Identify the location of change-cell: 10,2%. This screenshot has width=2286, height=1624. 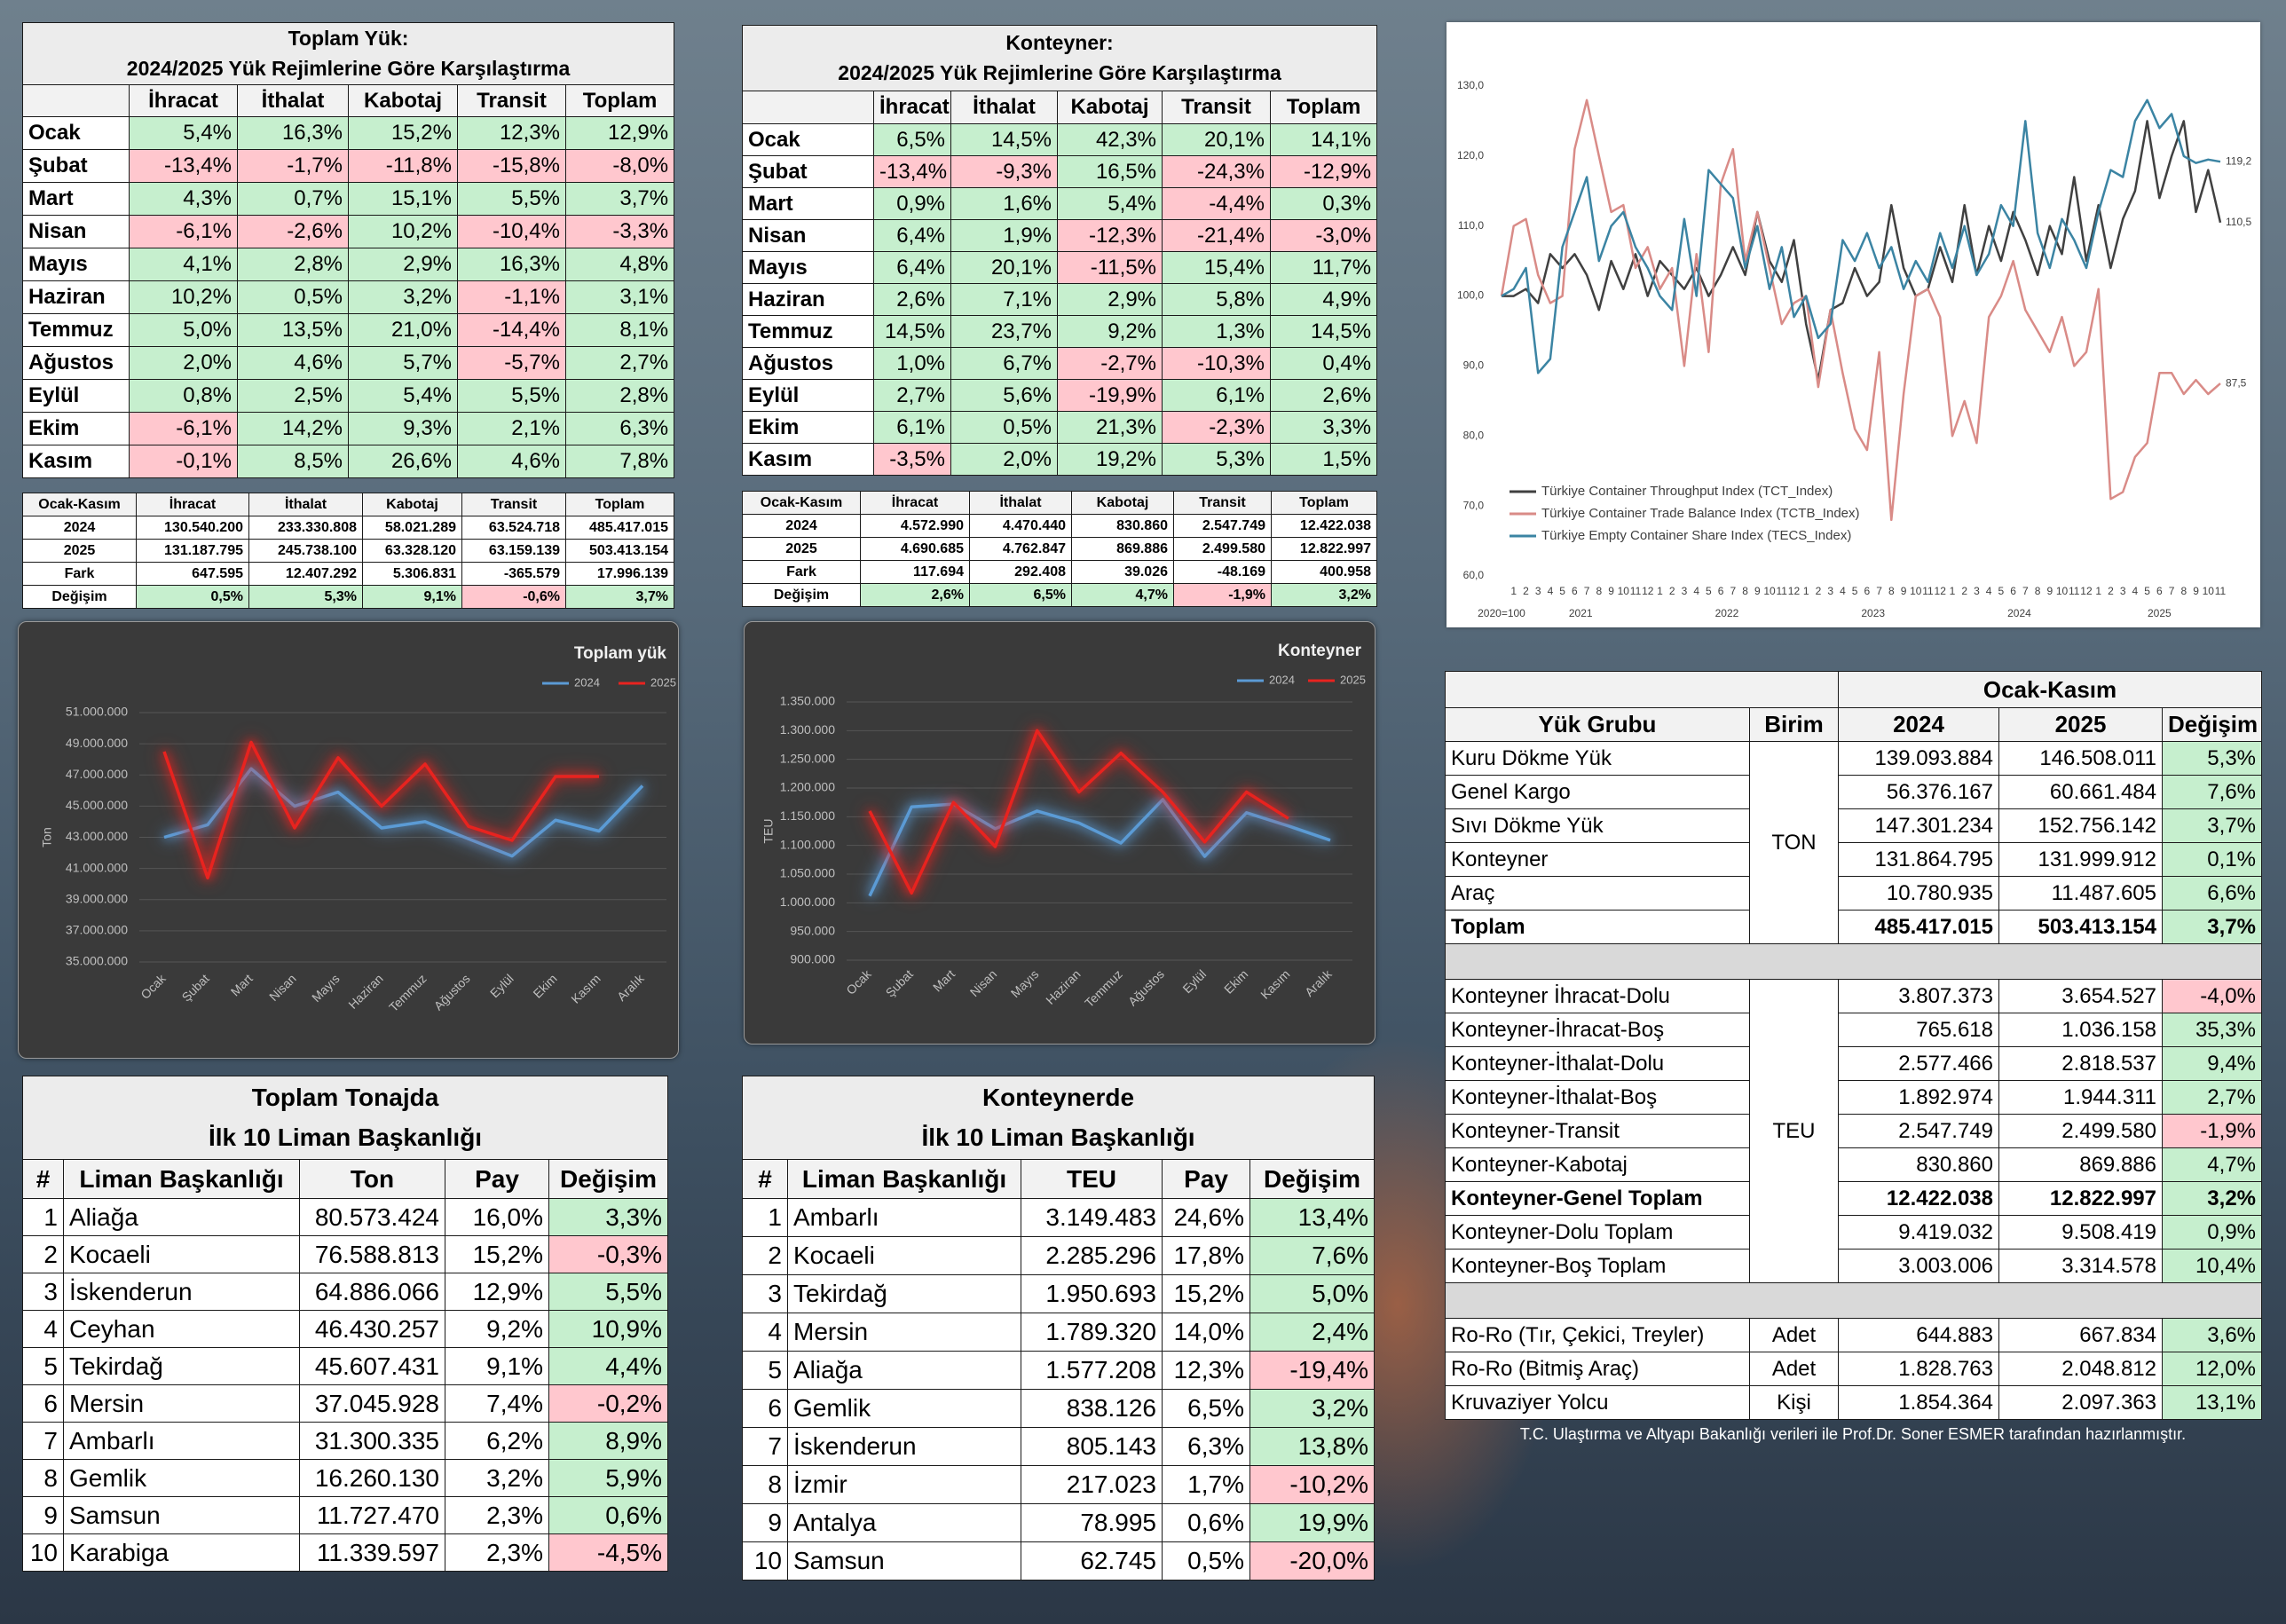
(403, 232).